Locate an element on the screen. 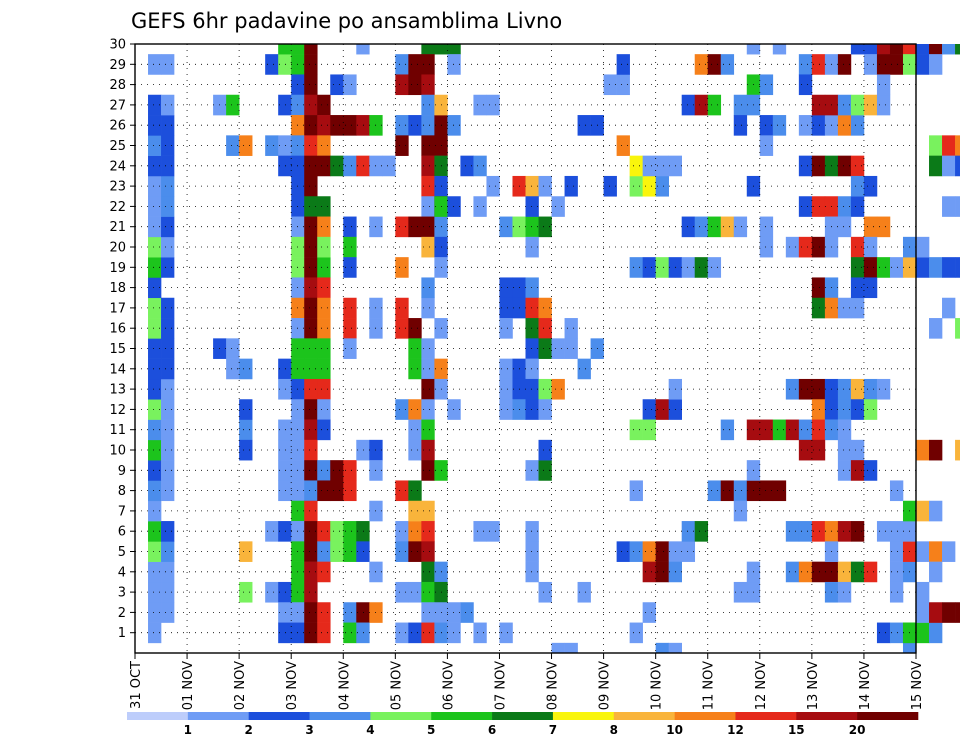  y-tick-label: 25 is located at coordinates (117, 146).